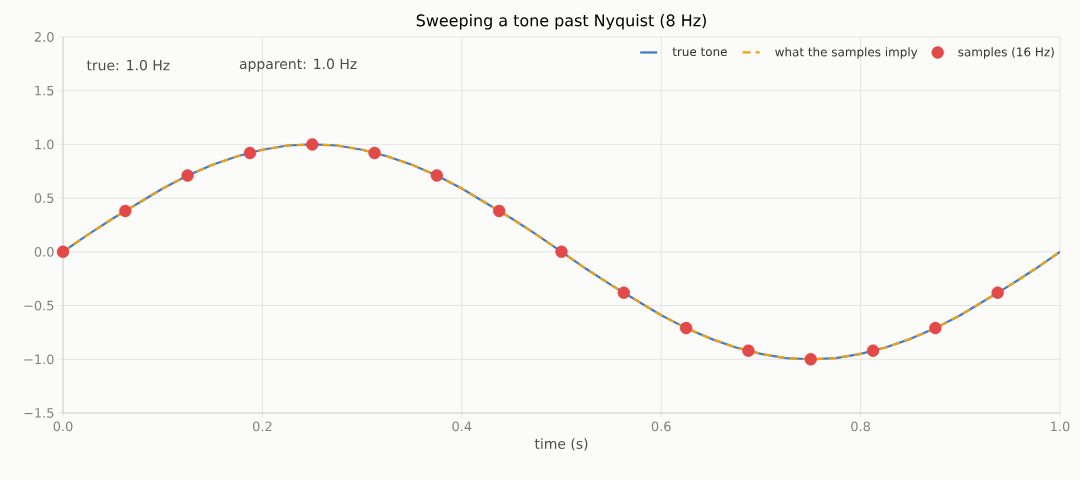 This screenshot has height=480, width=1080. I want to click on y-tick-label: −1.0, so click(39, 359).